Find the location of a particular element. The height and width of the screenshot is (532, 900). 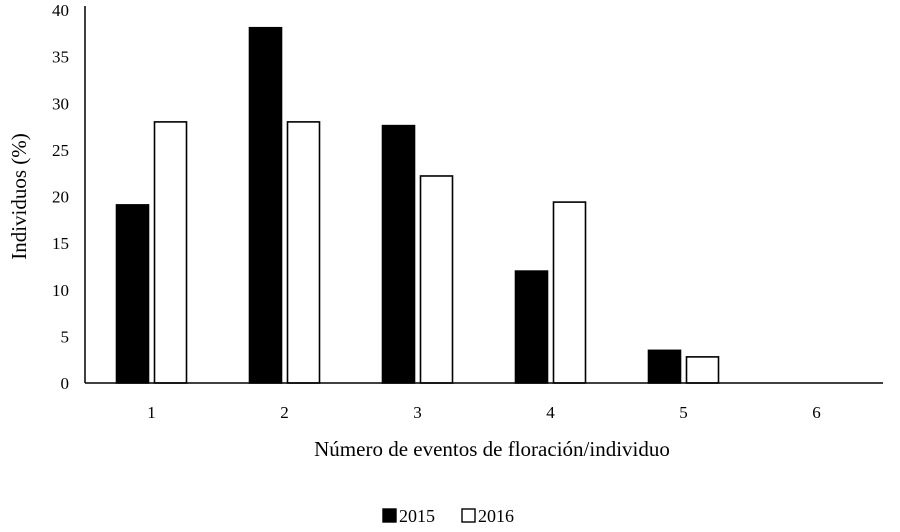

y-tick-label: 30 is located at coordinates (60, 103).